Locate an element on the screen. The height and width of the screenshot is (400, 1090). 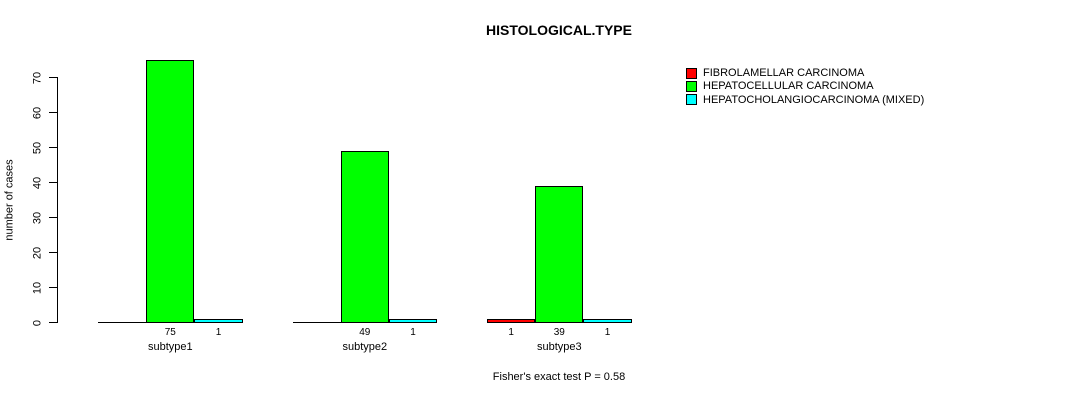
bar-value-subtype3-fibrolamellar: 1 is located at coordinates (511, 332).